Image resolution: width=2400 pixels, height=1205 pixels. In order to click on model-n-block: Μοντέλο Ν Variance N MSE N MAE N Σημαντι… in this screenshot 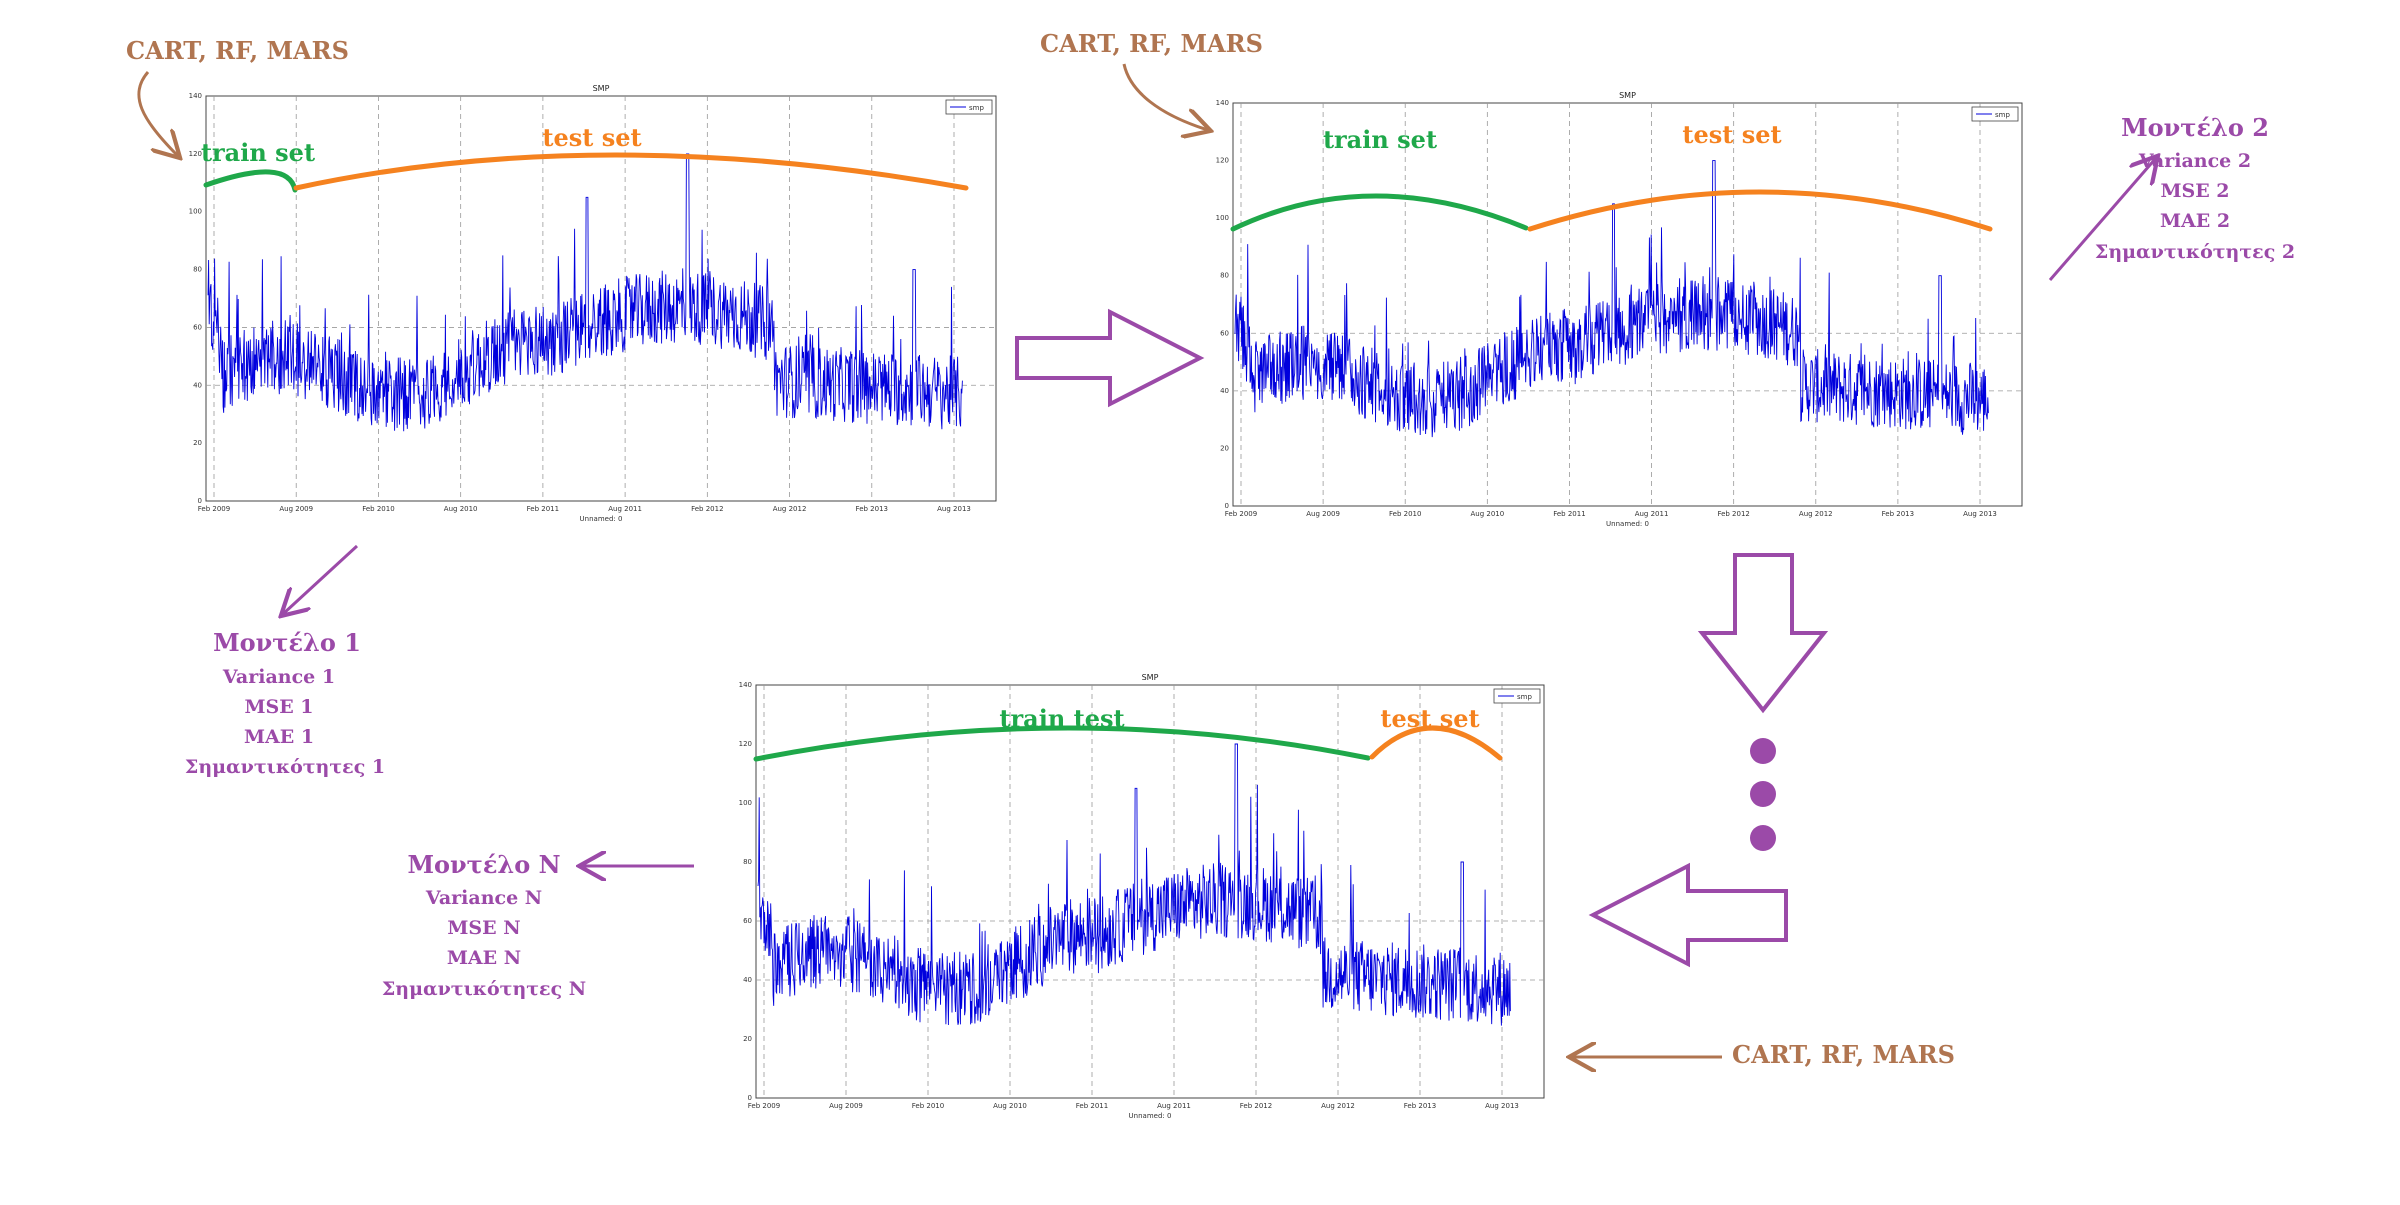, I will do `click(484, 925)`.